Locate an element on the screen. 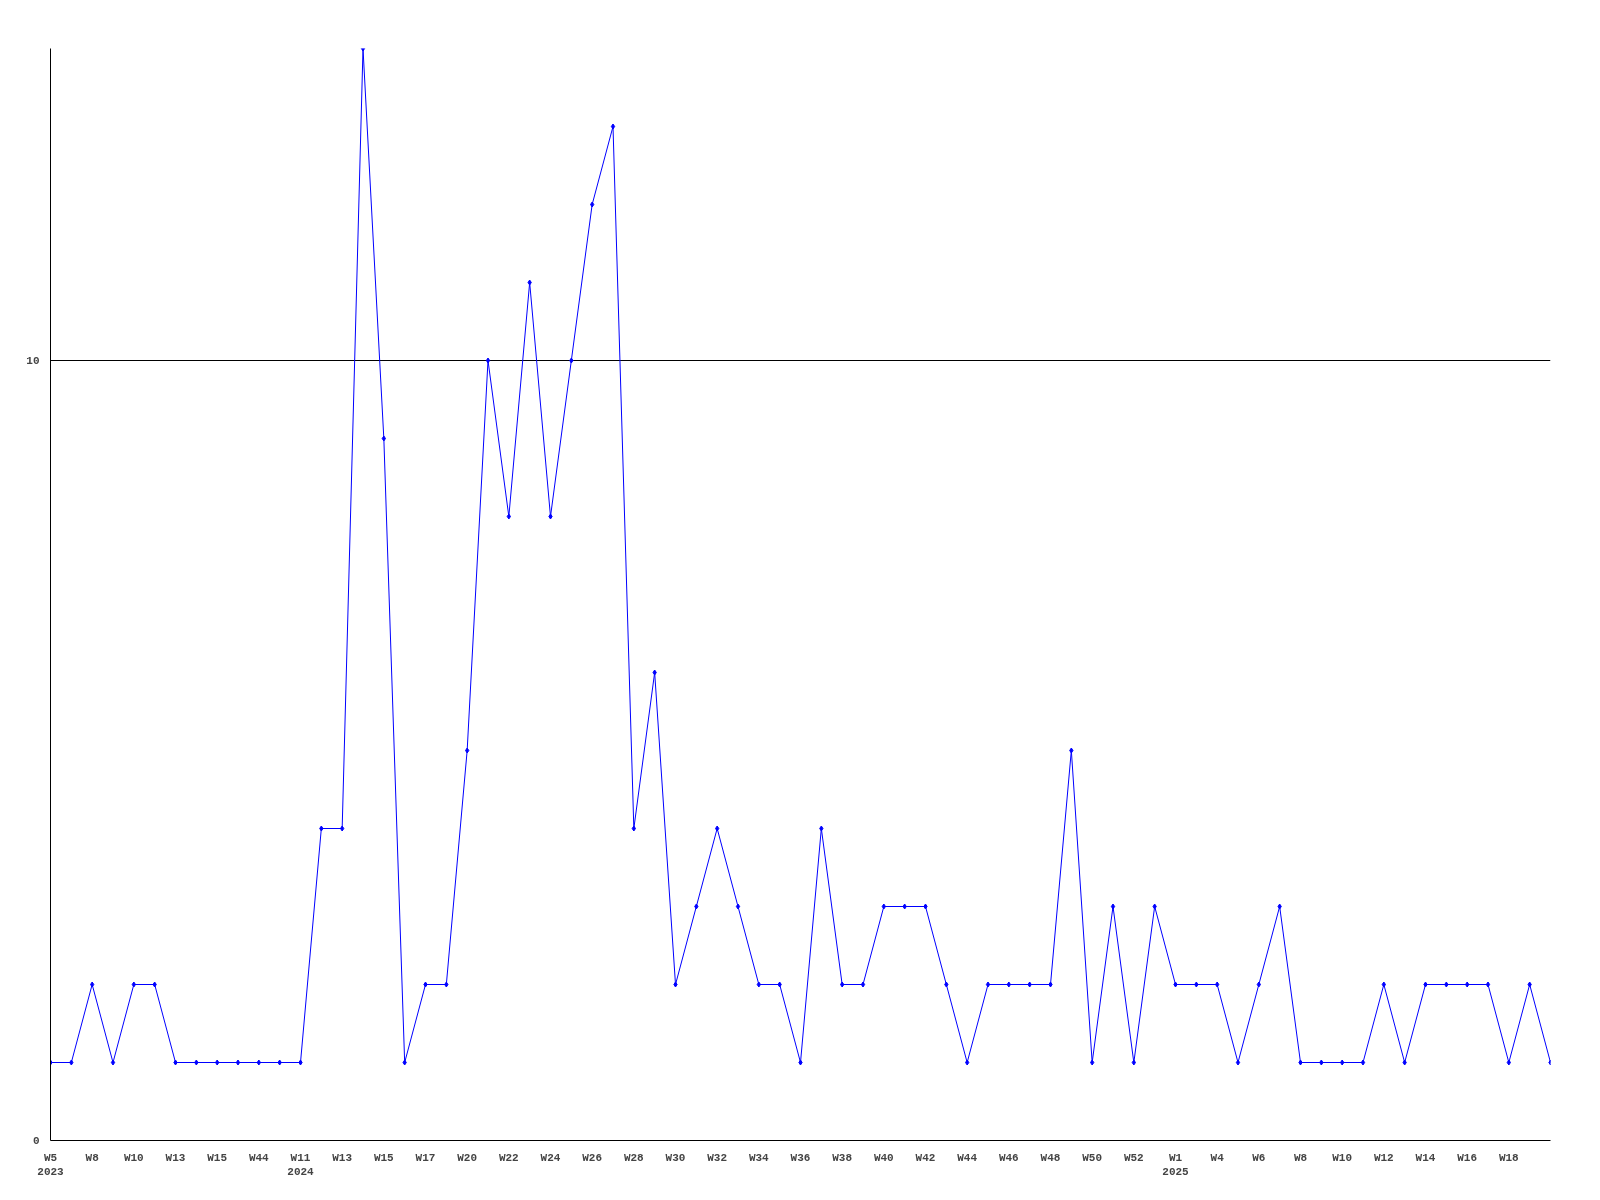 The width and height of the screenshot is (1600, 1200). x-tick-label: W22 is located at coordinates (508, 1157).